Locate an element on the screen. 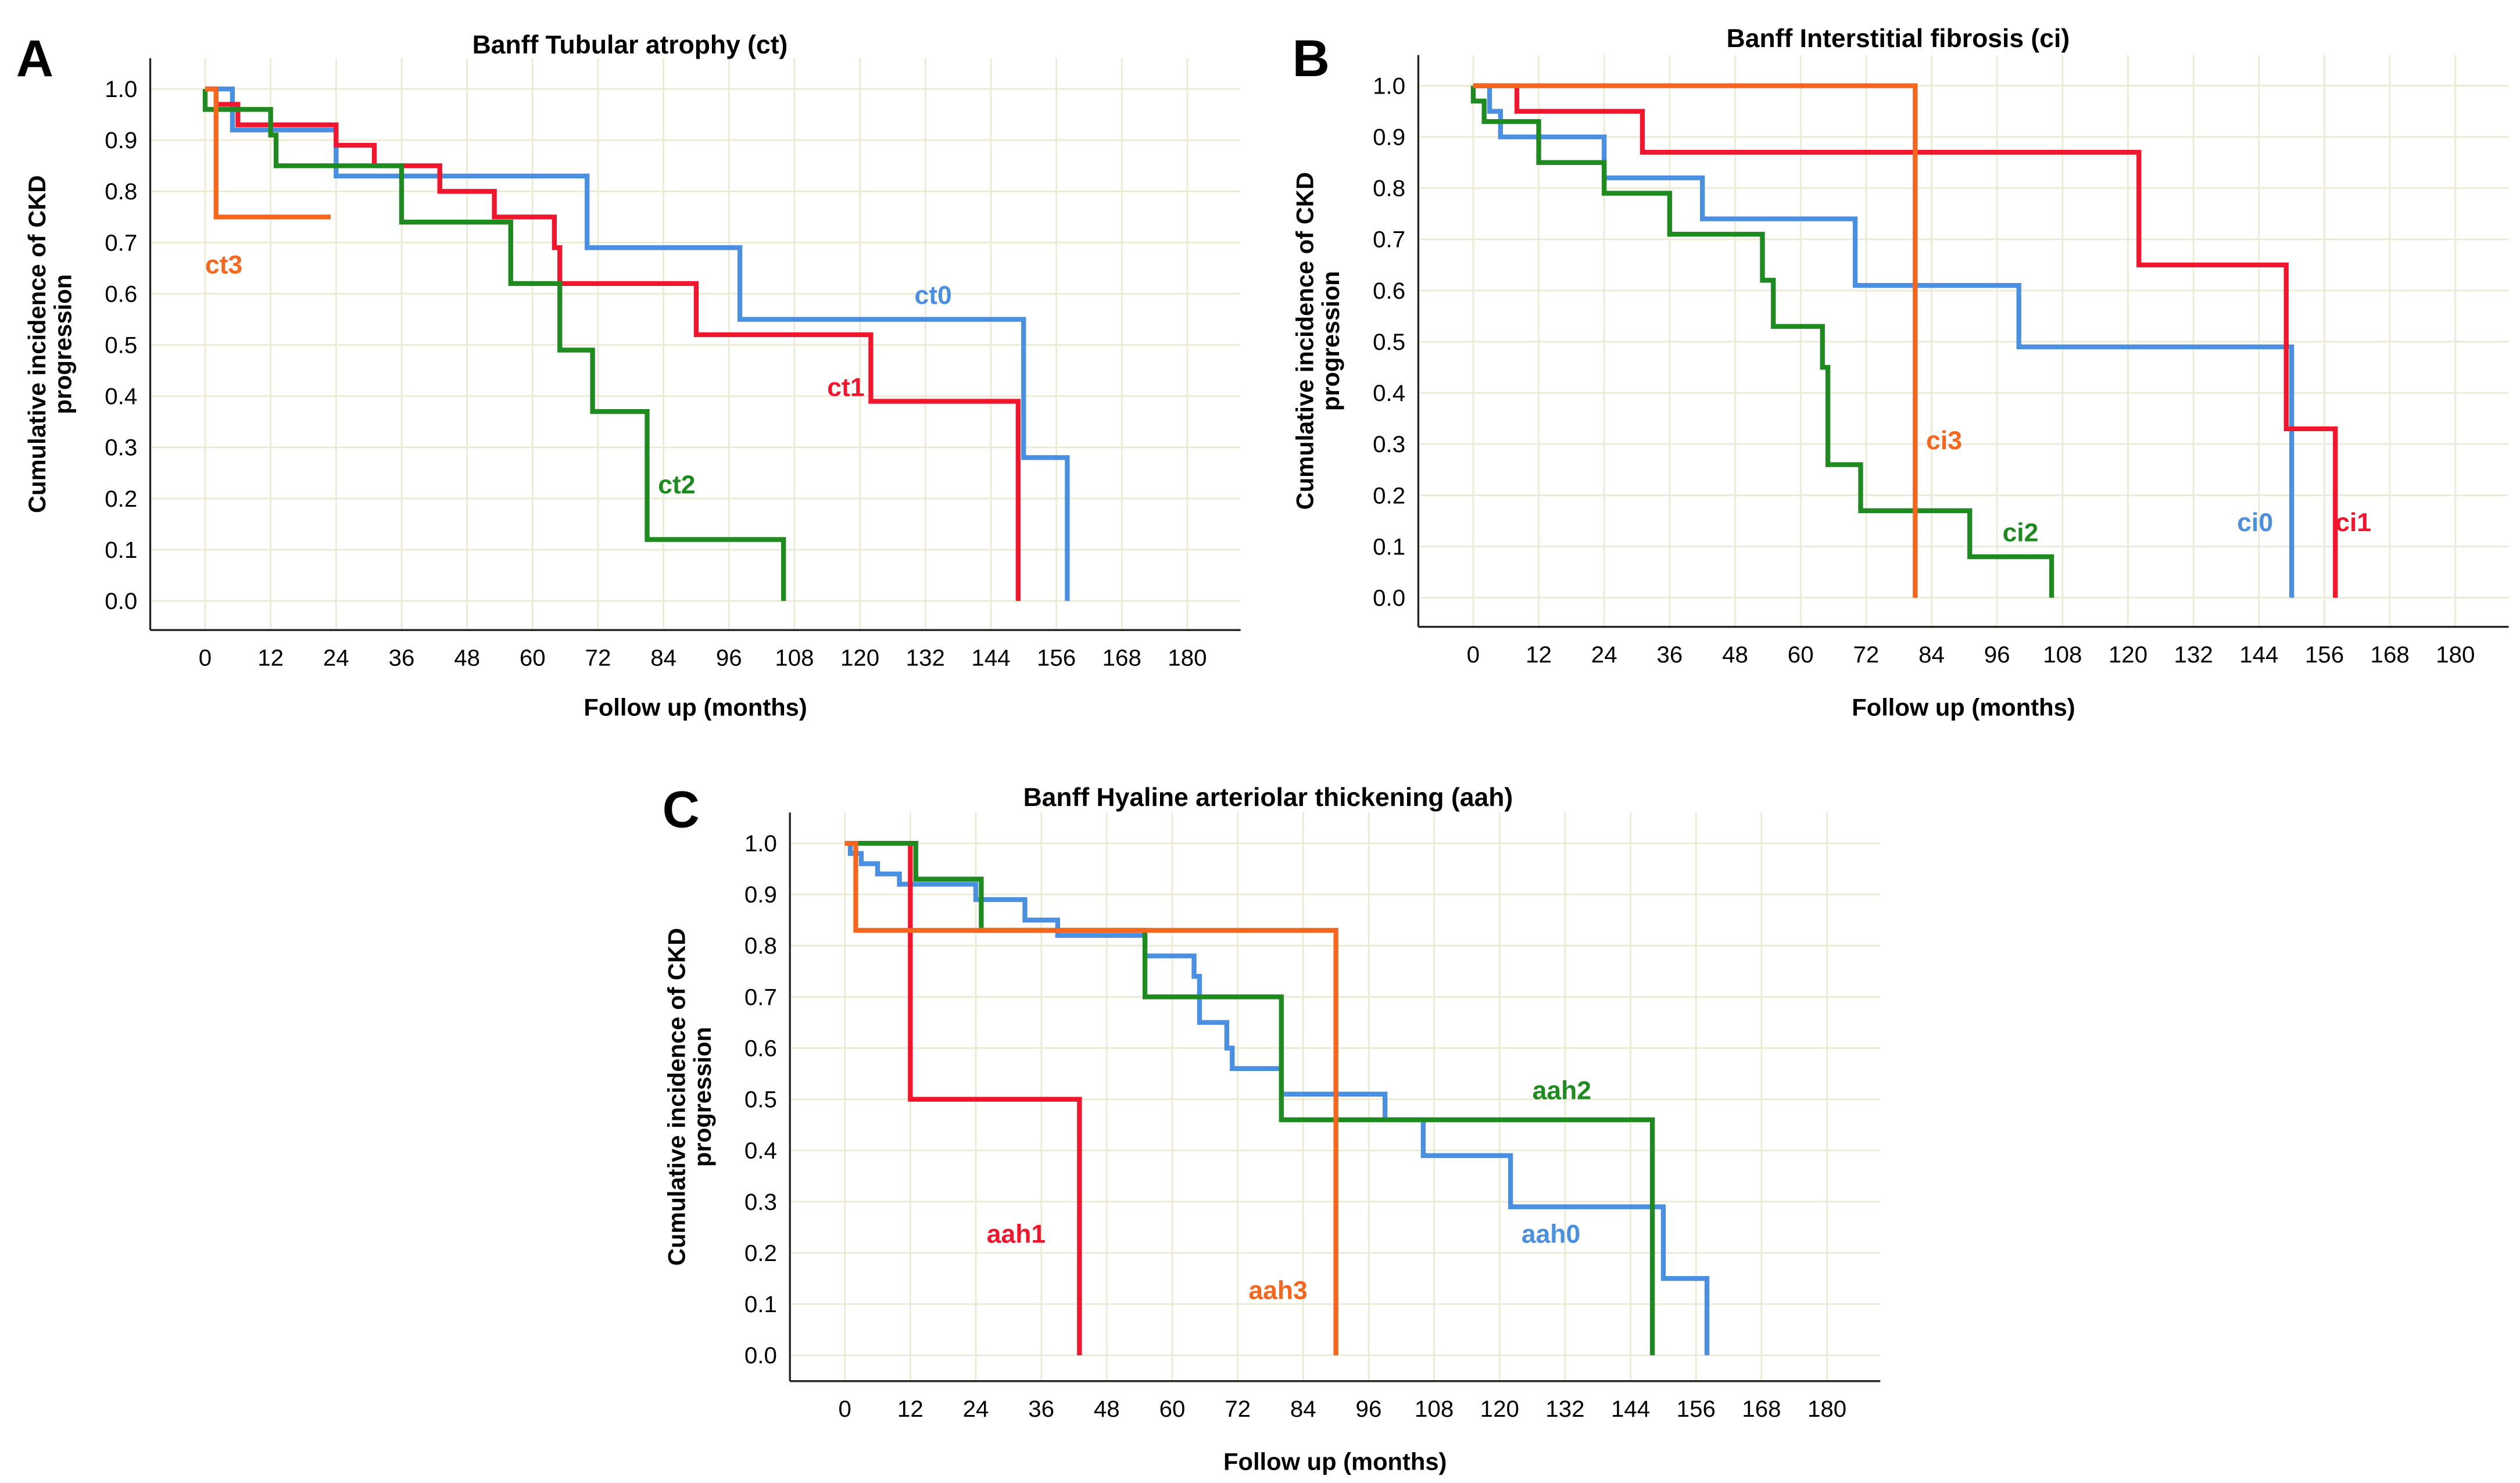 This screenshot has height=1483, width=2520. panel-letter: A is located at coordinates (35, 58).